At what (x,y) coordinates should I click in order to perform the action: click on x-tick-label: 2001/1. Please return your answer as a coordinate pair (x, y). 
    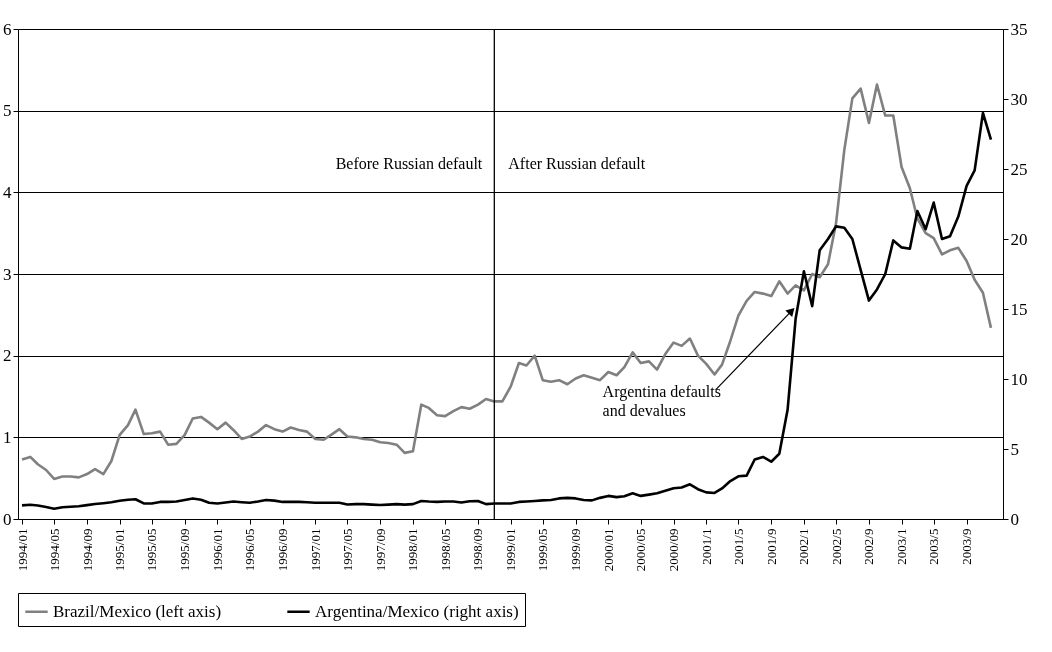
    Looking at the image, I should click on (706, 546).